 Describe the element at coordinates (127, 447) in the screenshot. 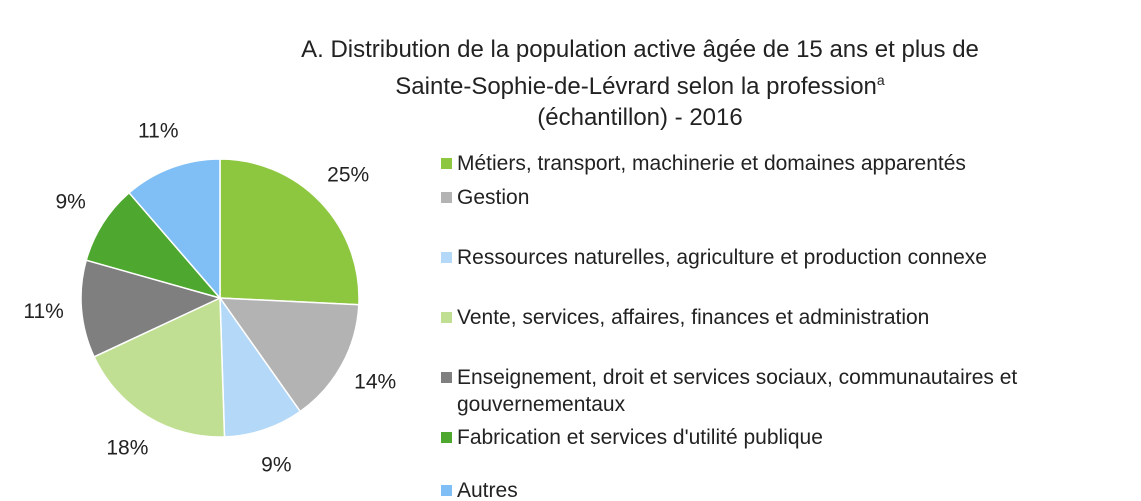

I see `data-label: 18%` at that location.